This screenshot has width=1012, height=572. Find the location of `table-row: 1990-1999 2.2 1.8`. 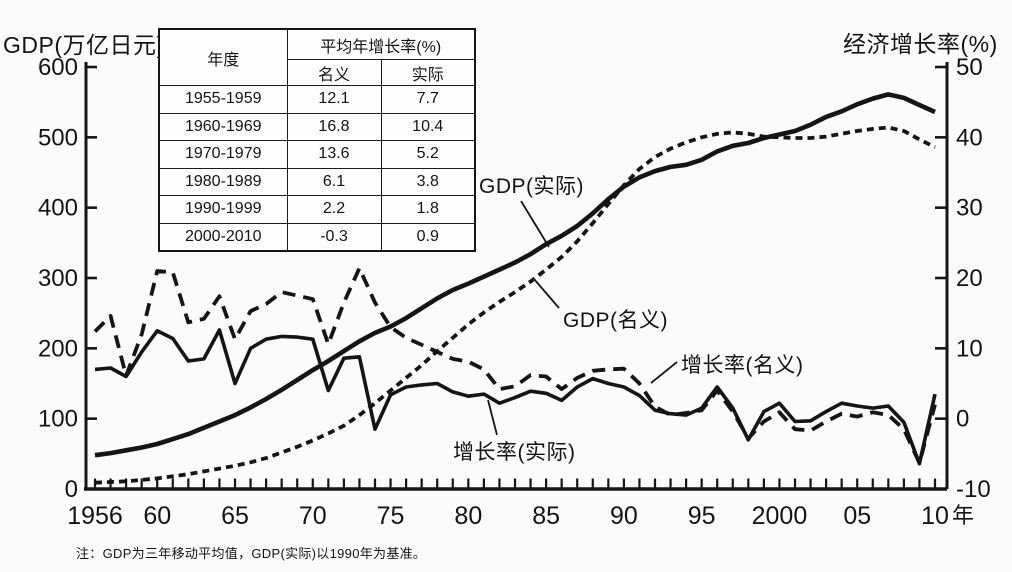

table-row: 1990-1999 2.2 1.8 is located at coordinates (317, 209).